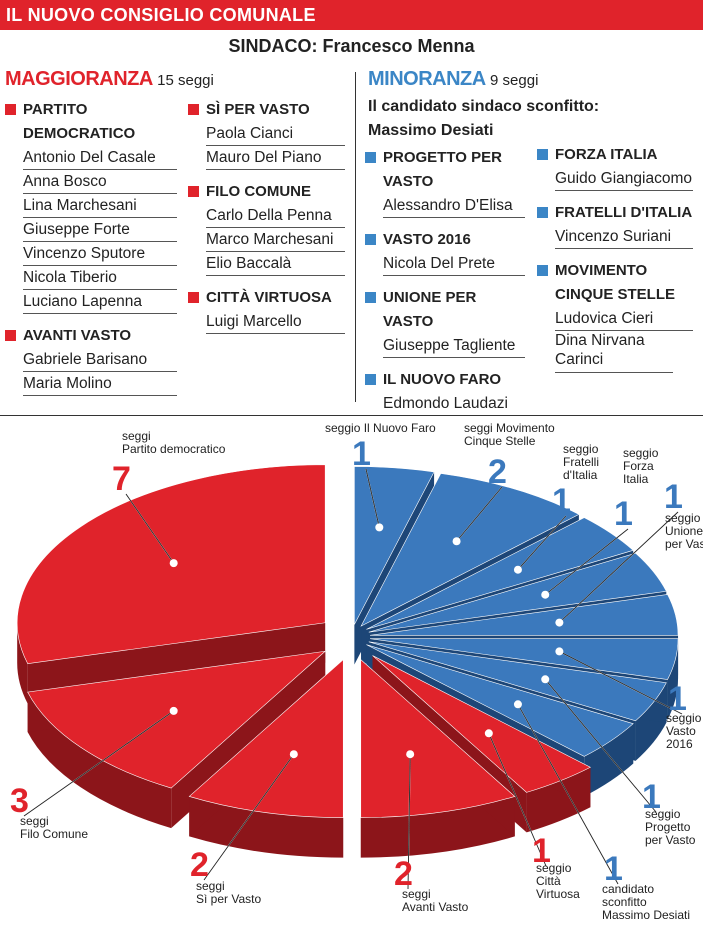 The image size is (703, 937). I want to click on party-progetto-per-vasto: PROGETTO PER VASTO, so click(434, 170).